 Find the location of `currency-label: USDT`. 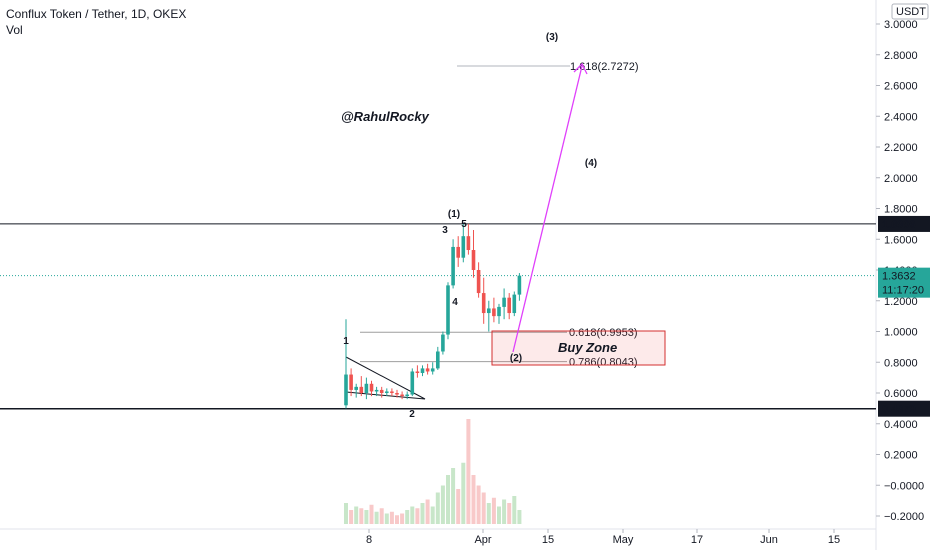

currency-label: USDT is located at coordinates (911, 12).